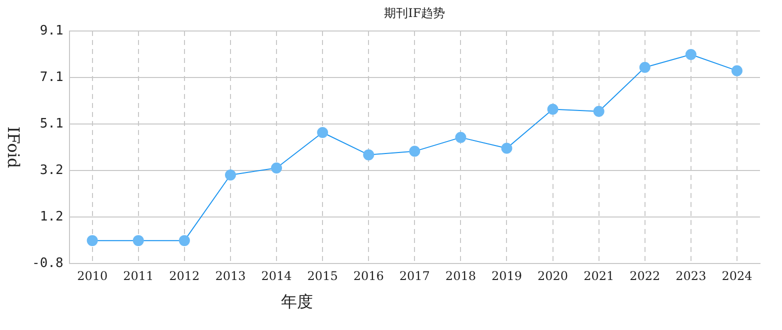 Image resolution: width=782 pixels, height=330 pixels. Describe the element at coordinates (52, 170) in the screenshot. I see `y-tick-label: 3.2` at that location.